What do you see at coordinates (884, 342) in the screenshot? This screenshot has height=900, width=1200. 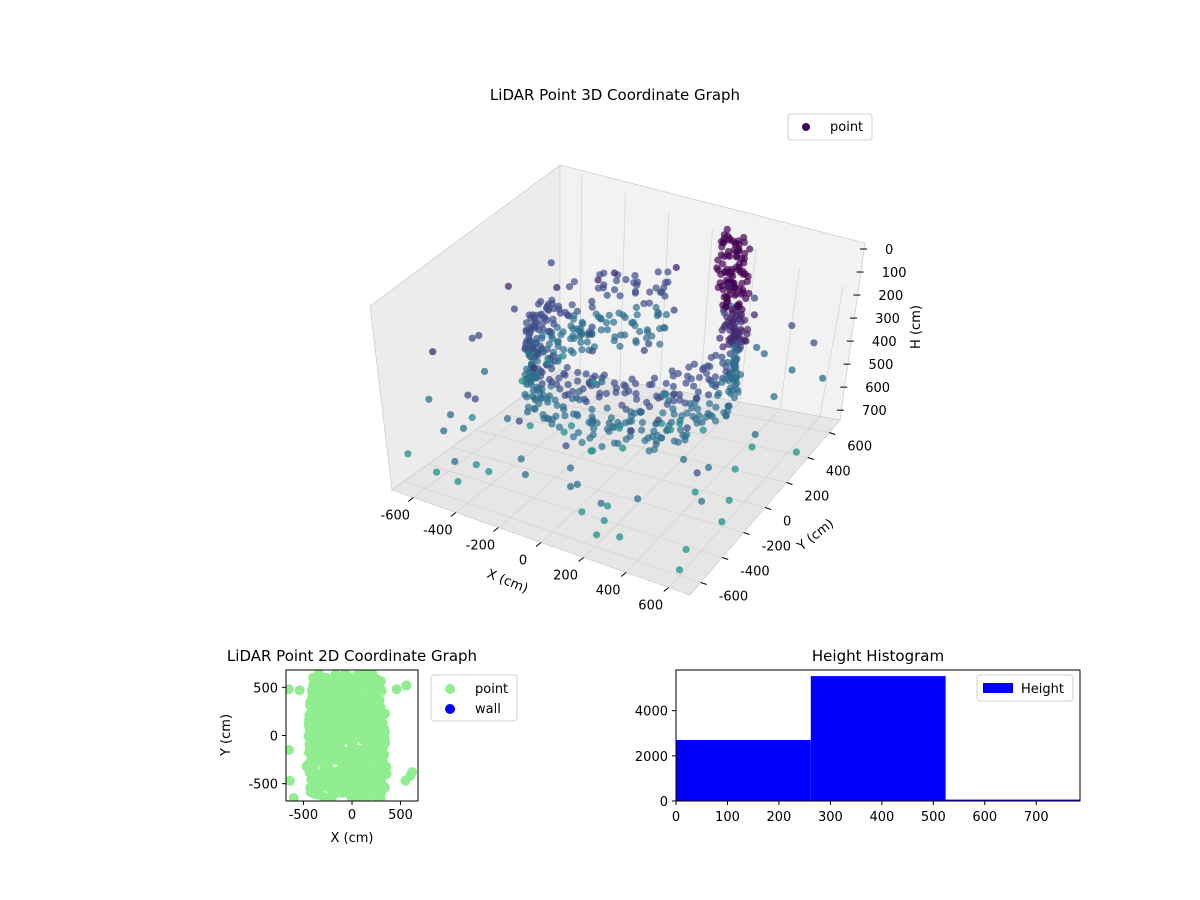 I see `z-tick-label-3d: 400` at bounding box center [884, 342].